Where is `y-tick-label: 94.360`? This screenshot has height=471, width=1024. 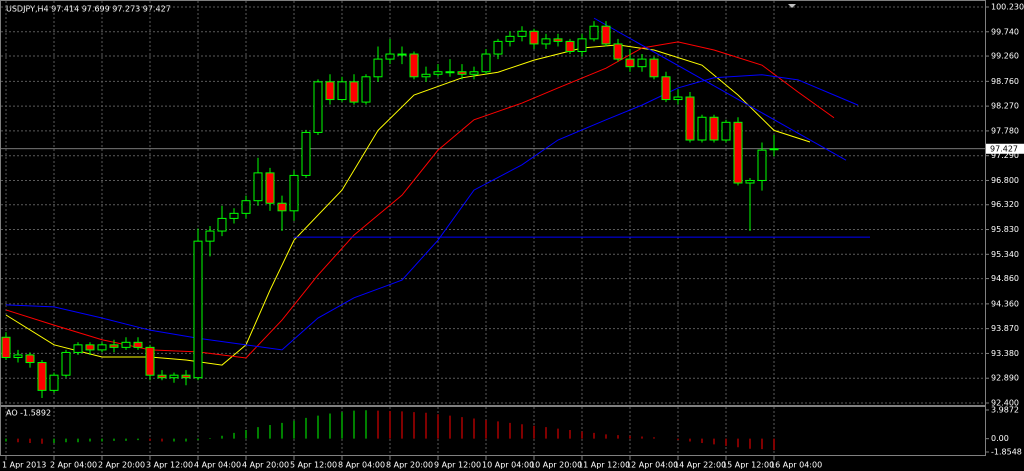 y-tick-label: 94.360 is located at coordinates (1005, 303).